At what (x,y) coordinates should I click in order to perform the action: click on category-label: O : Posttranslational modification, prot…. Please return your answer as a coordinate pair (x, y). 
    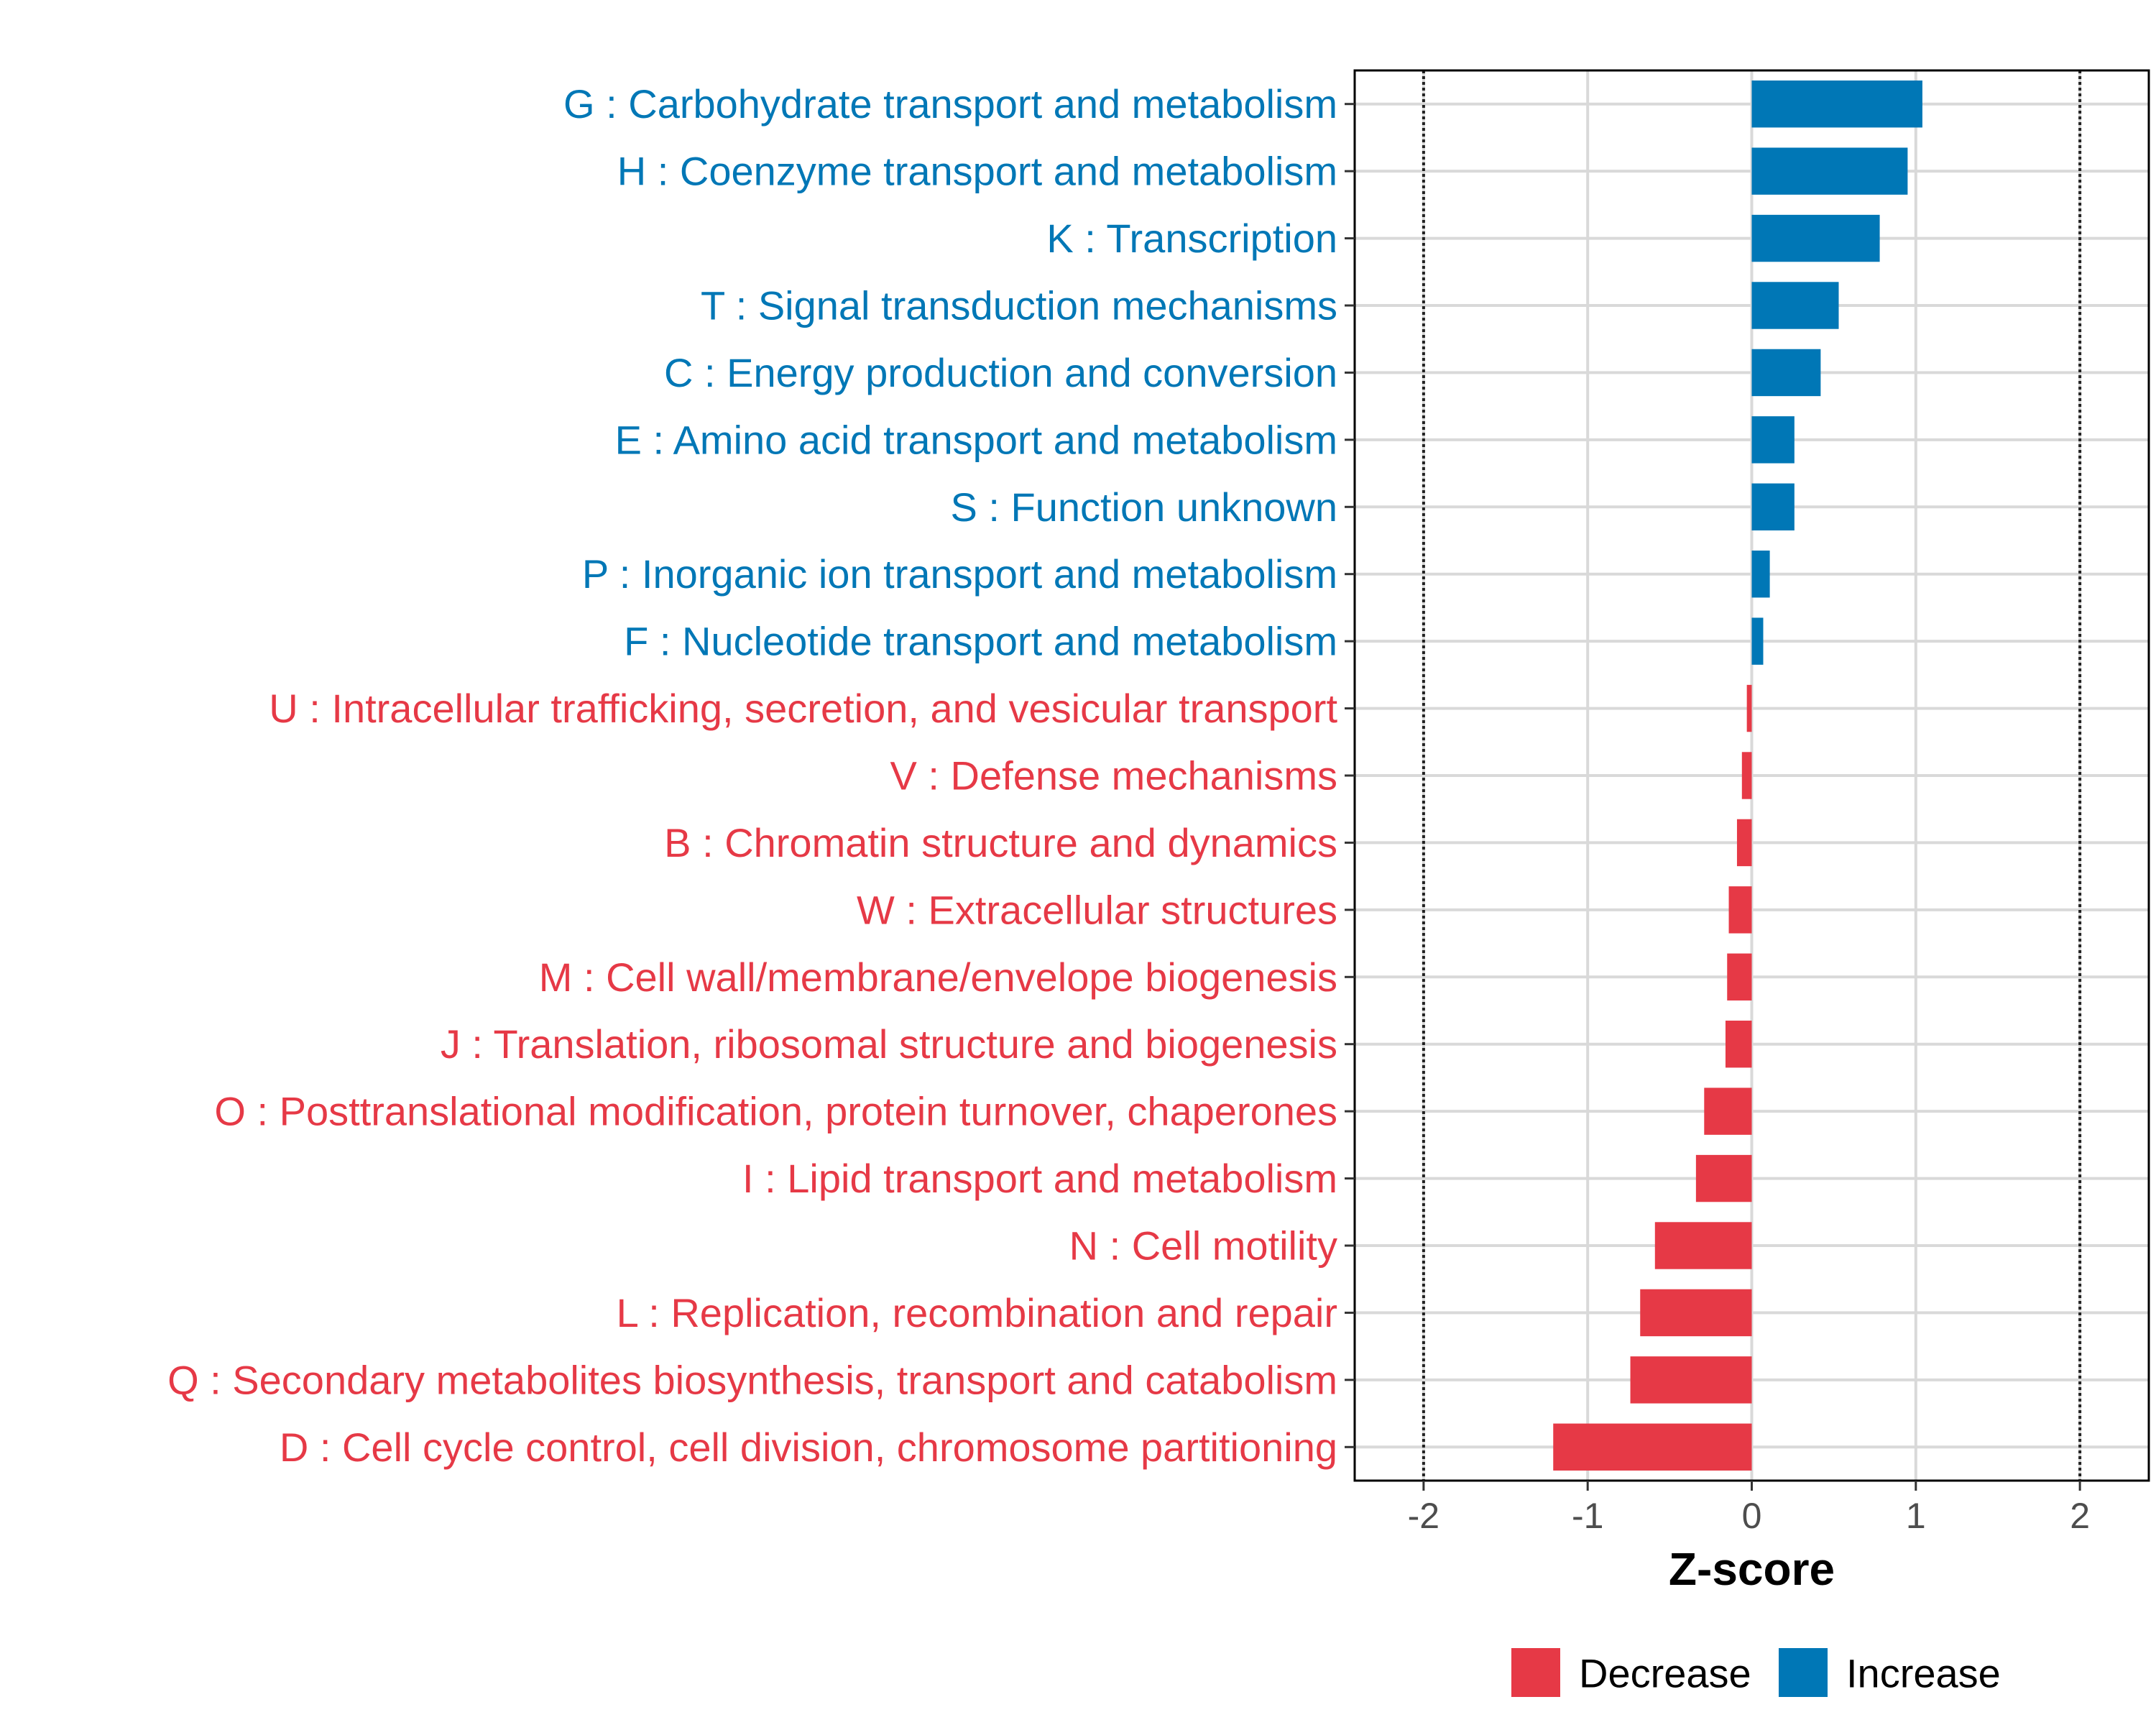
    Looking at the image, I should click on (775, 1111).